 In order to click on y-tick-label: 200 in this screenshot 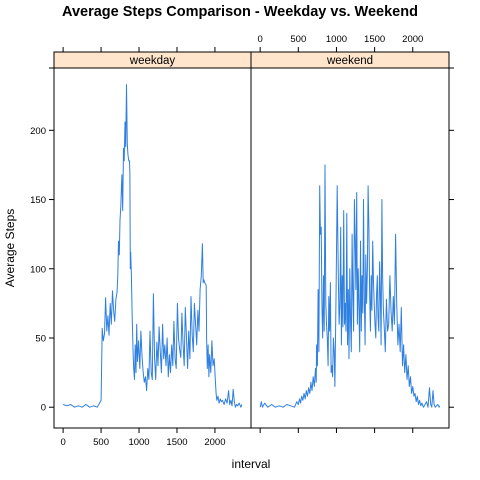, I will do `click(38, 131)`.